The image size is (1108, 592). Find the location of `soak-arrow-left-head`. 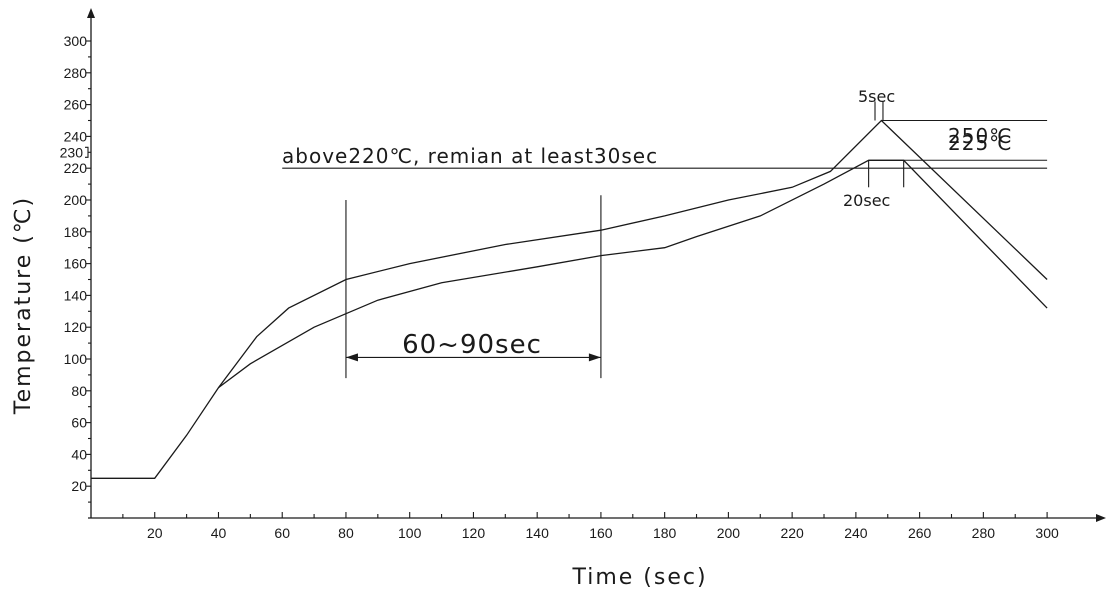

soak-arrow-left-head is located at coordinates (351, 357).